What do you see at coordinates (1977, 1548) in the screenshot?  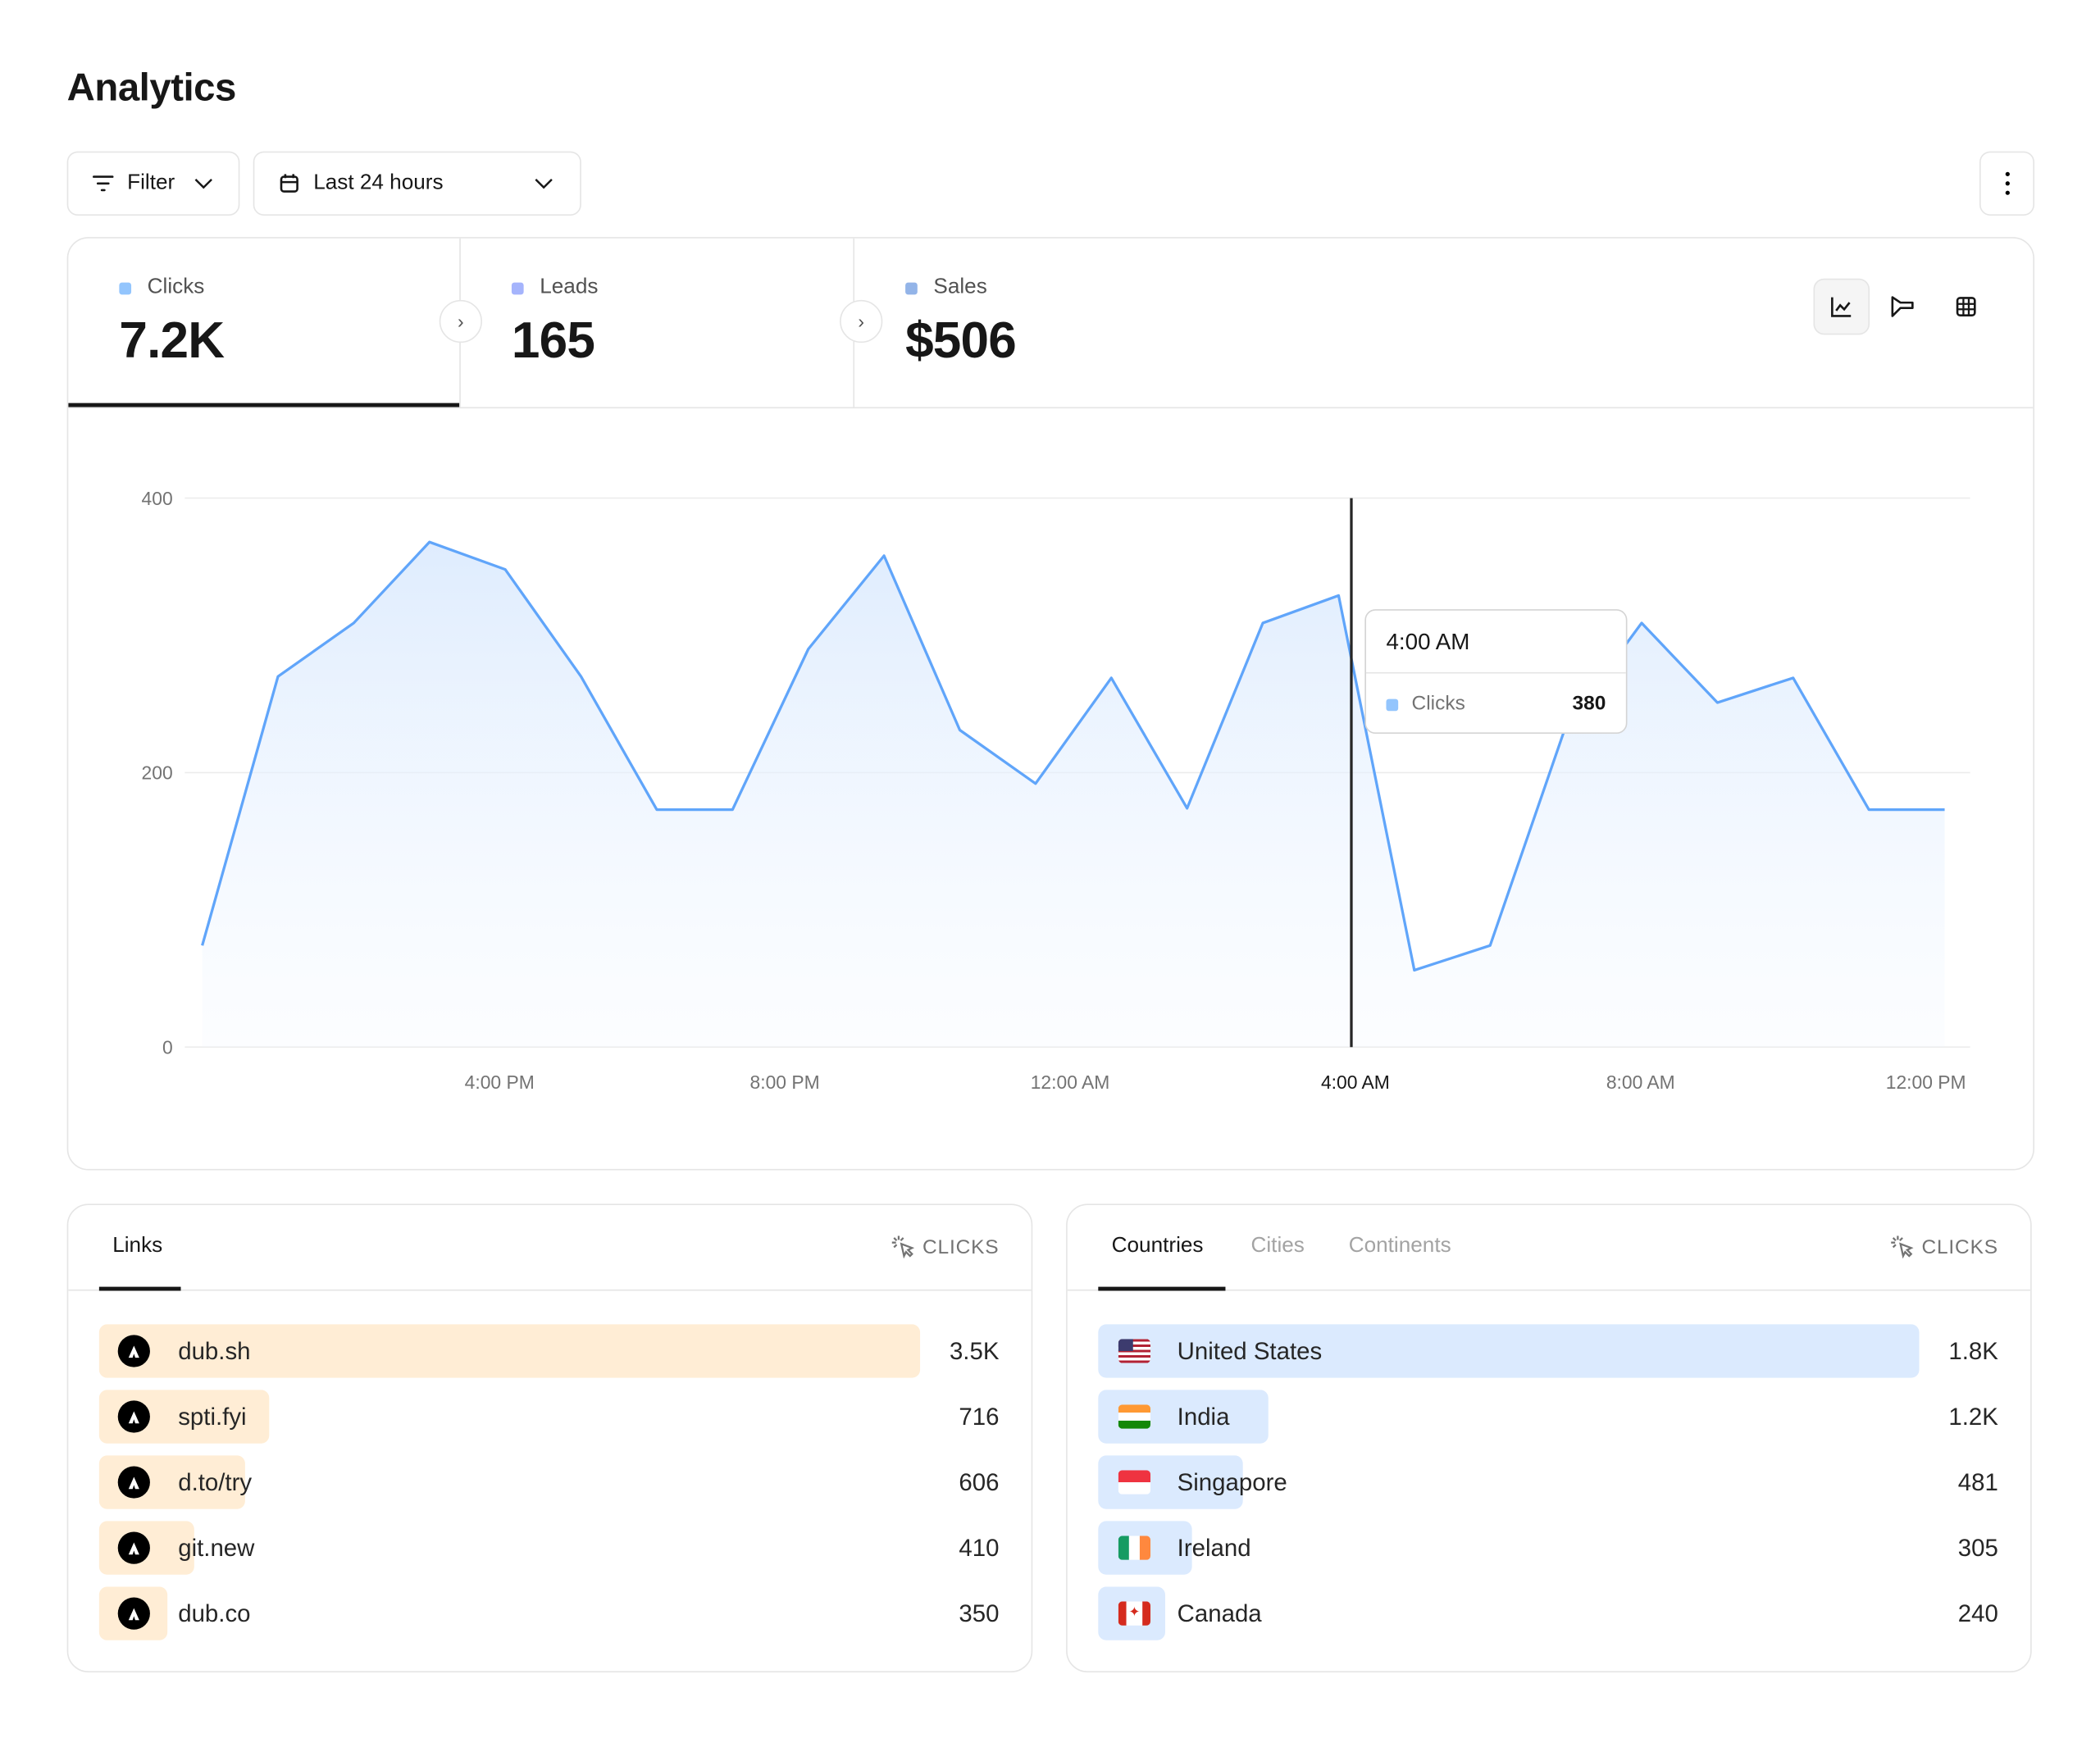 I see `row-value: 305` at bounding box center [1977, 1548].